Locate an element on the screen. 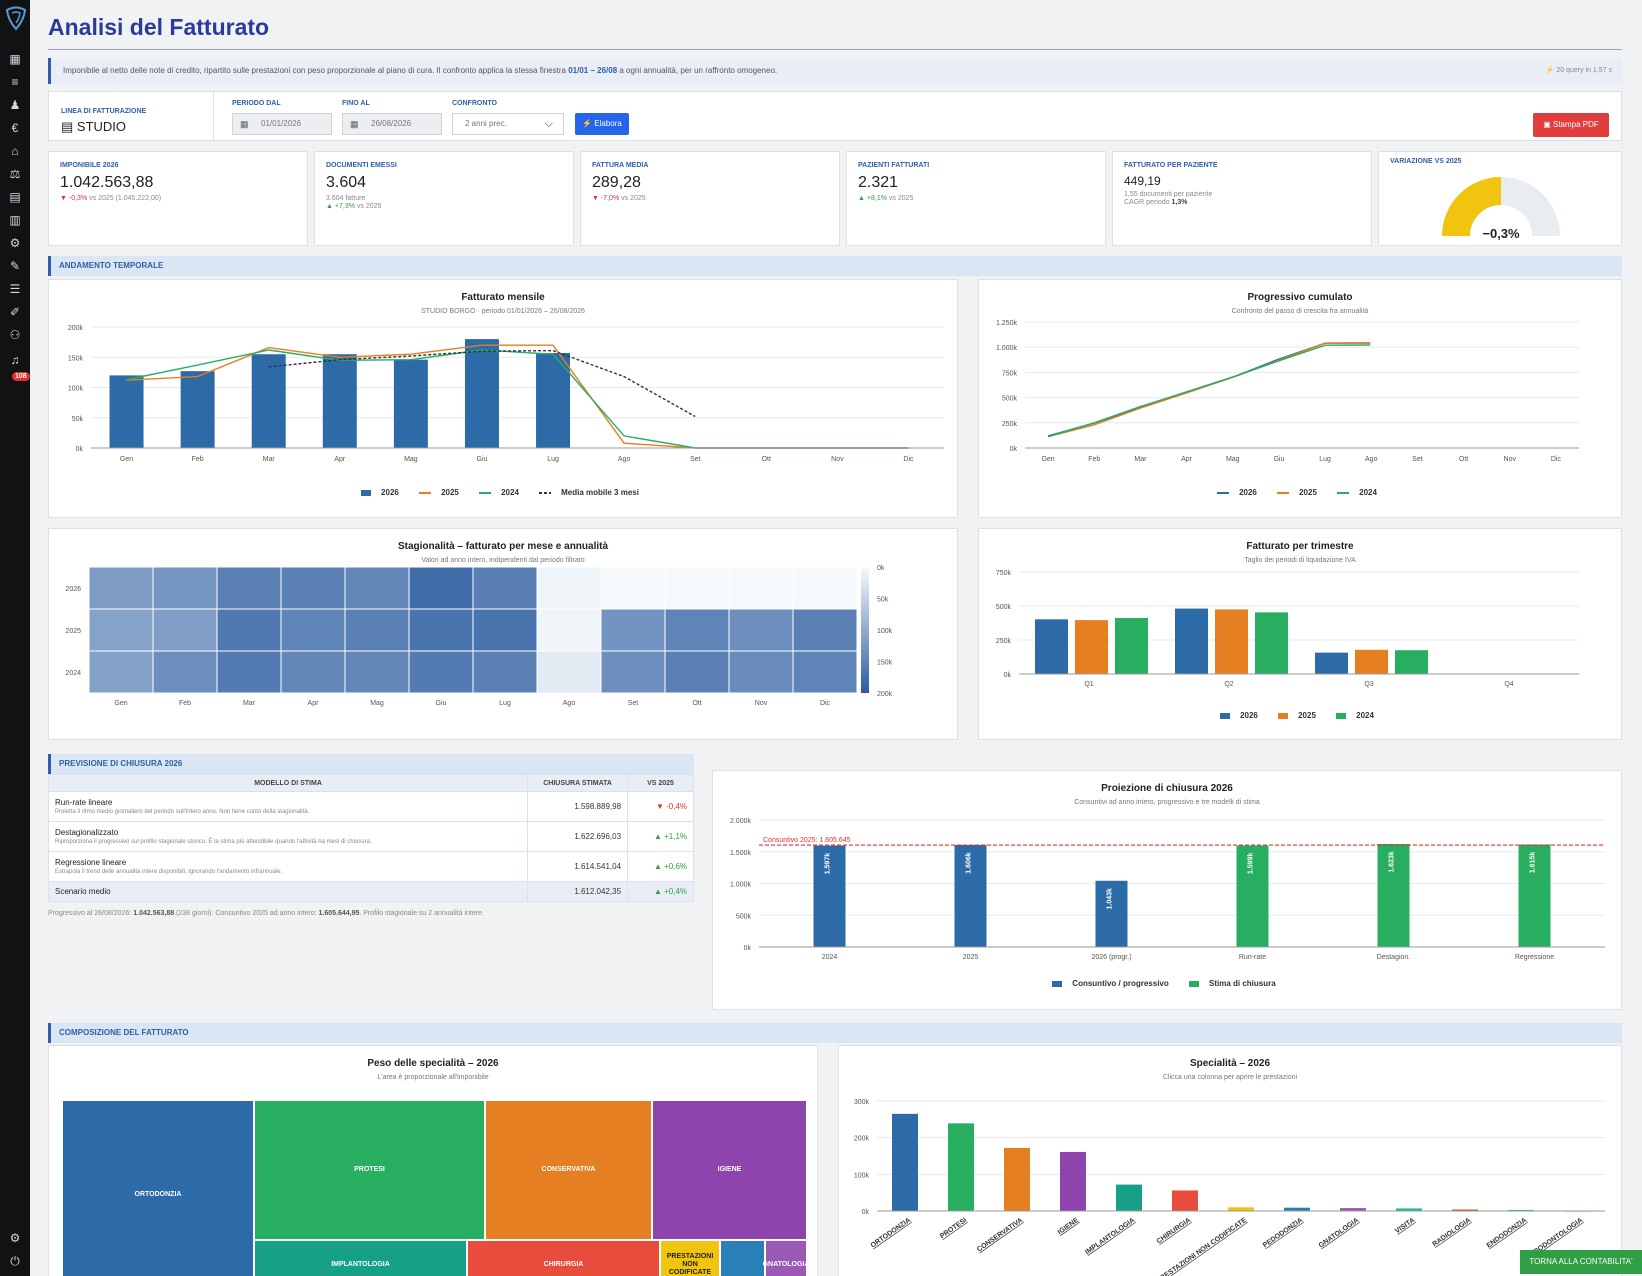 This screenshot has height=1276, width=1642. legend-item: Media mobile 3 mesi is located at coordinates (592, 492).